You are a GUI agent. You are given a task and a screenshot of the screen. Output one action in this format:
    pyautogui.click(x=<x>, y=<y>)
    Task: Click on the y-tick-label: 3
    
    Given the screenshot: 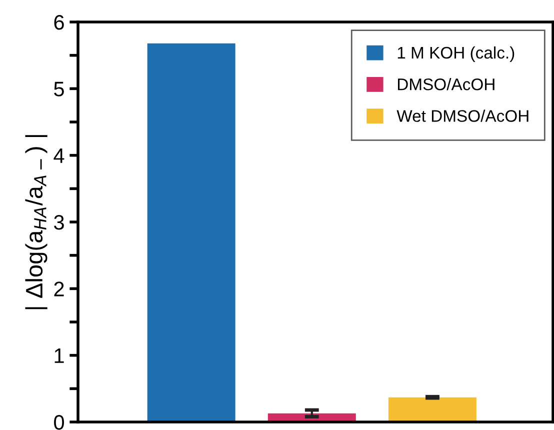 What is the action you would take?
    pyautogui.click(x=59, y=222)
    